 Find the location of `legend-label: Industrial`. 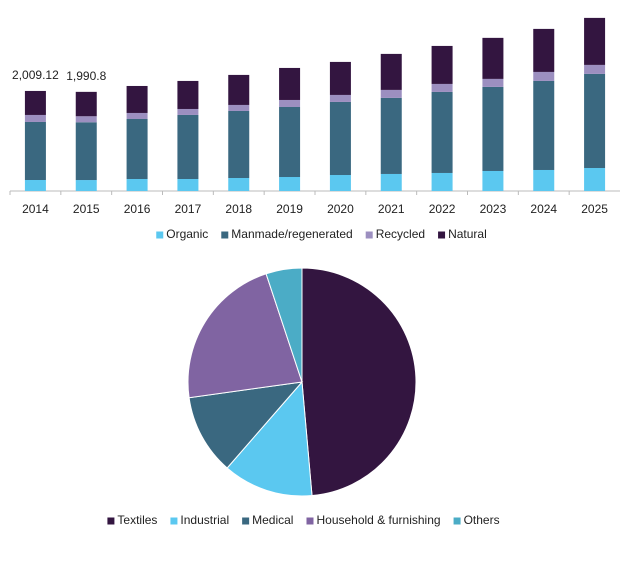

legend-label: Industrial is located at coordinates (204, 520).